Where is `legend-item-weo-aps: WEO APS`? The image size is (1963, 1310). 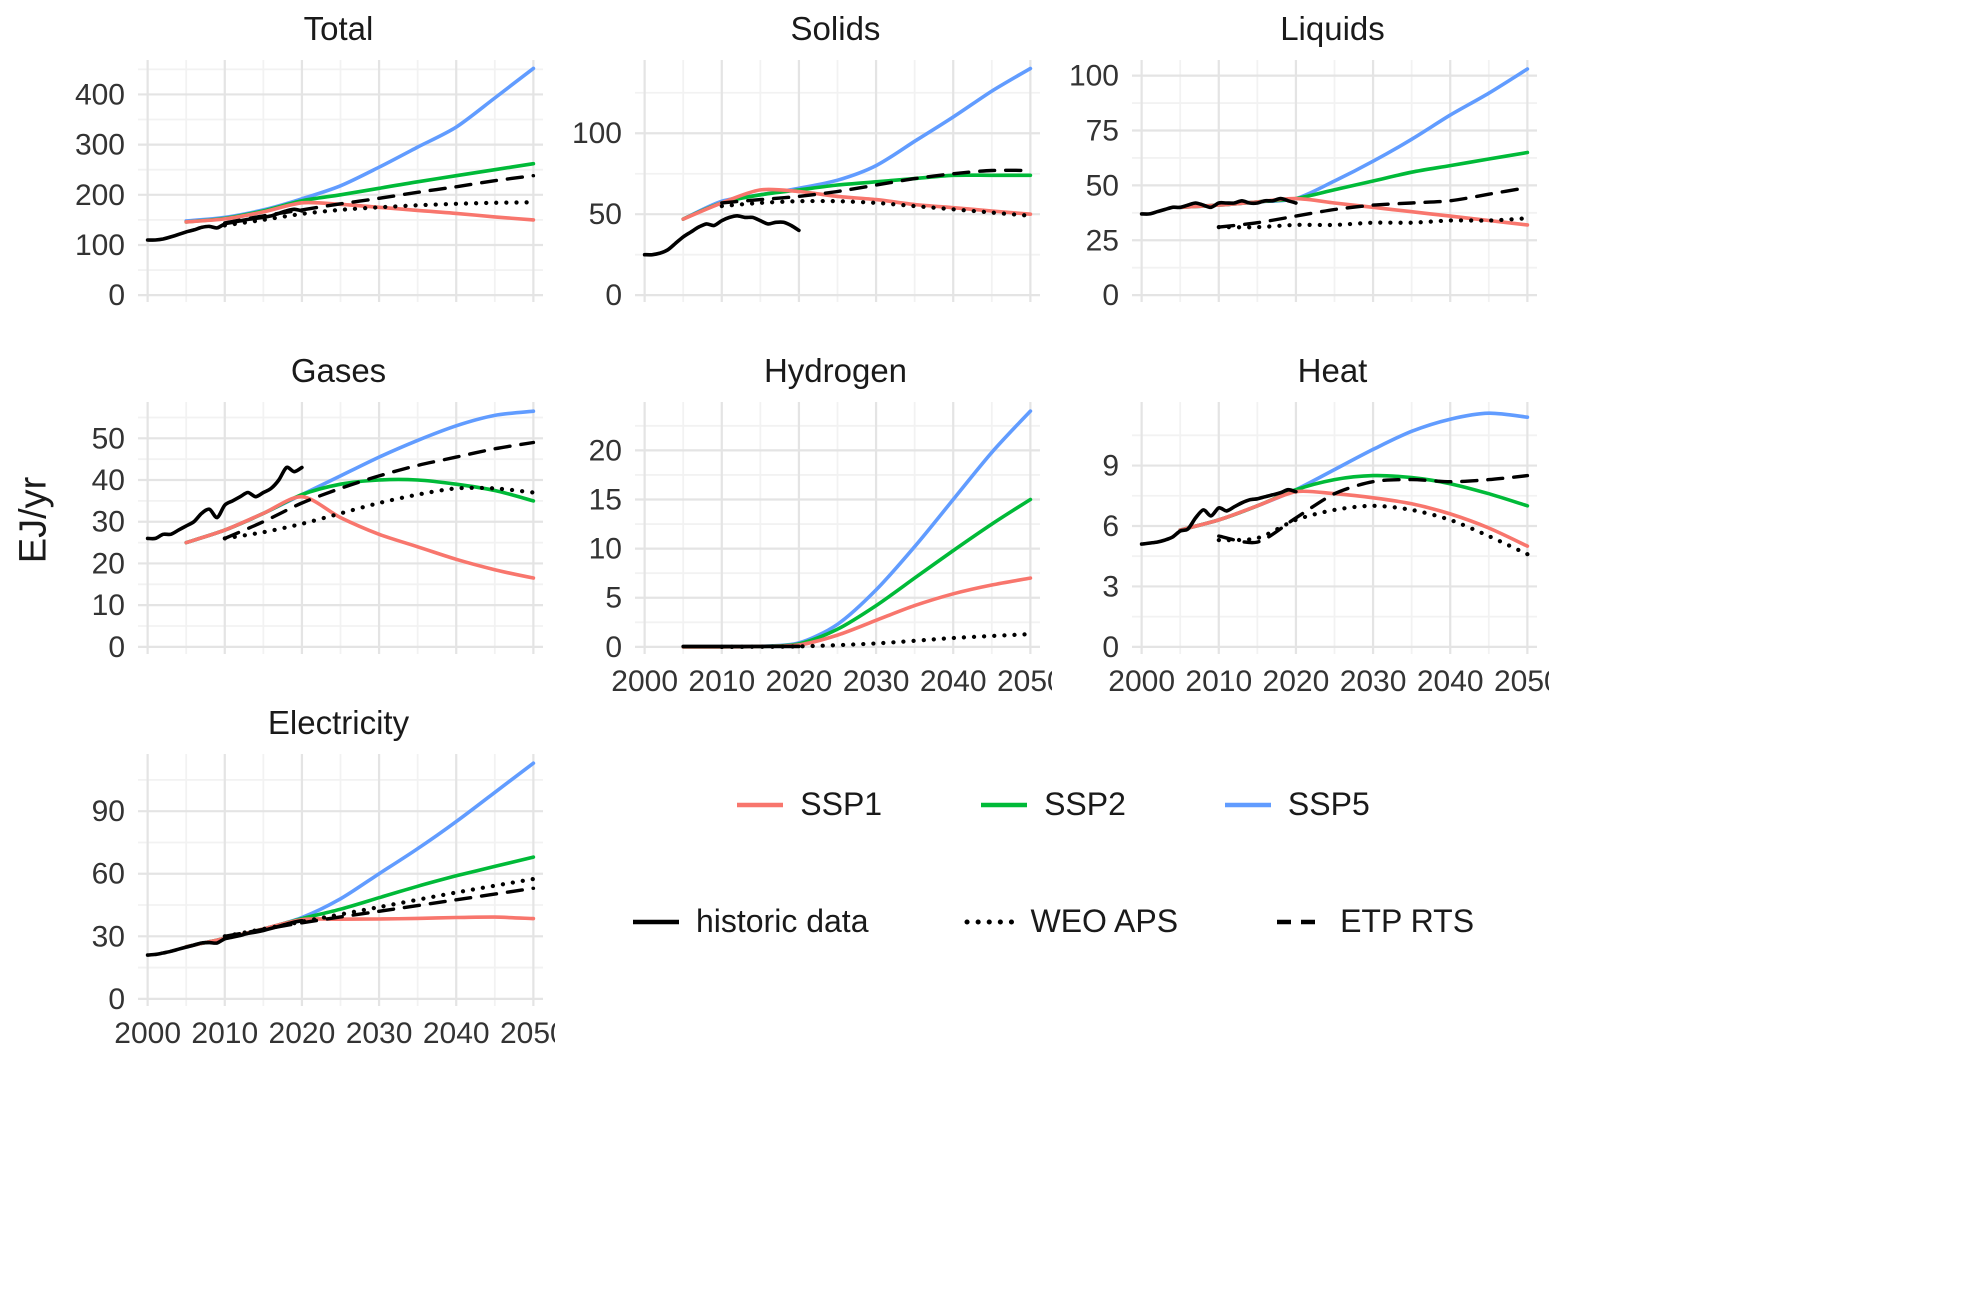
legend-item-weo-aps: WEO APS is located at coordinates (1071, 921).